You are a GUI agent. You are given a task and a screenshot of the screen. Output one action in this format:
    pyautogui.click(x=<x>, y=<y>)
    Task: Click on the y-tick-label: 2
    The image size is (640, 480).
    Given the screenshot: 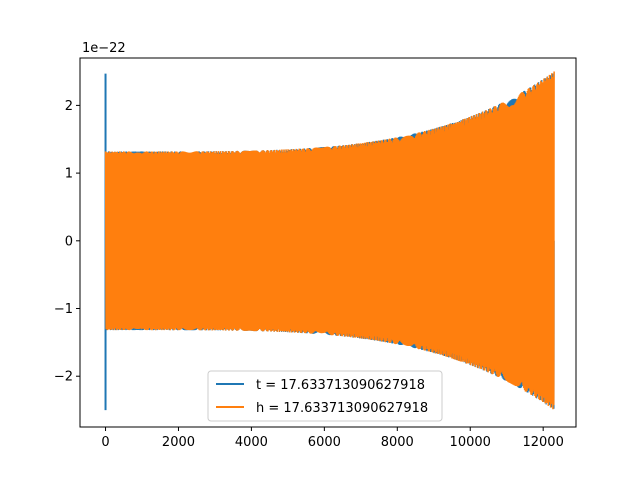 What is the action you would take?
    pyautogui.click(x=69, y=106)
    